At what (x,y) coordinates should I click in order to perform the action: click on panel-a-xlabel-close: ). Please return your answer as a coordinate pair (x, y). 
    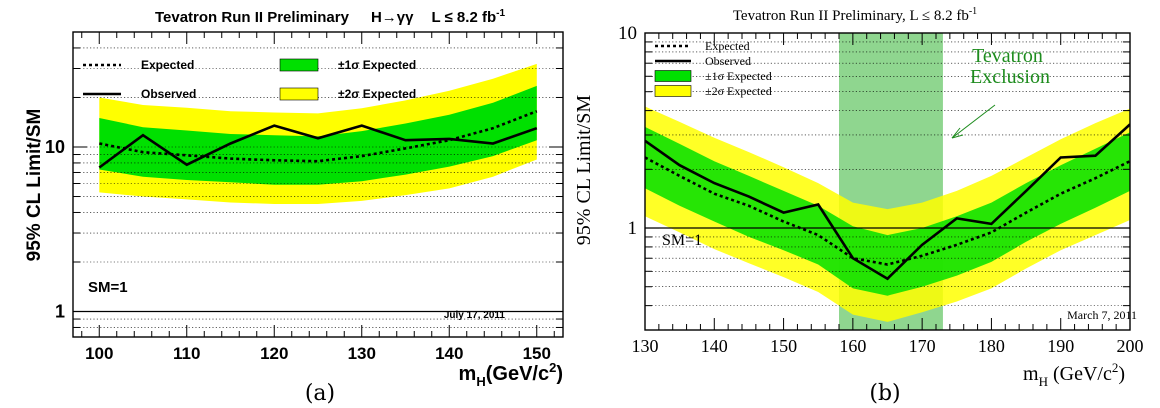
    Looking at the image, I should click on (559, 374).